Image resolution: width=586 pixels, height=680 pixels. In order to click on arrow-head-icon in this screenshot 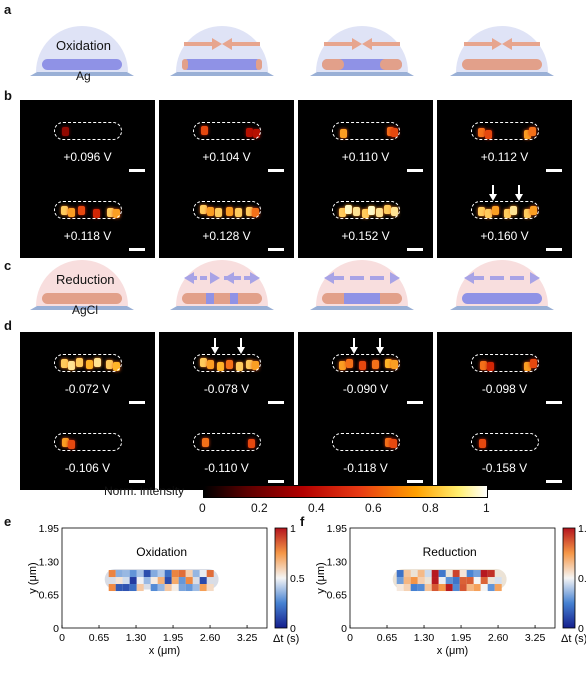, I will do `click(380, 350)`.